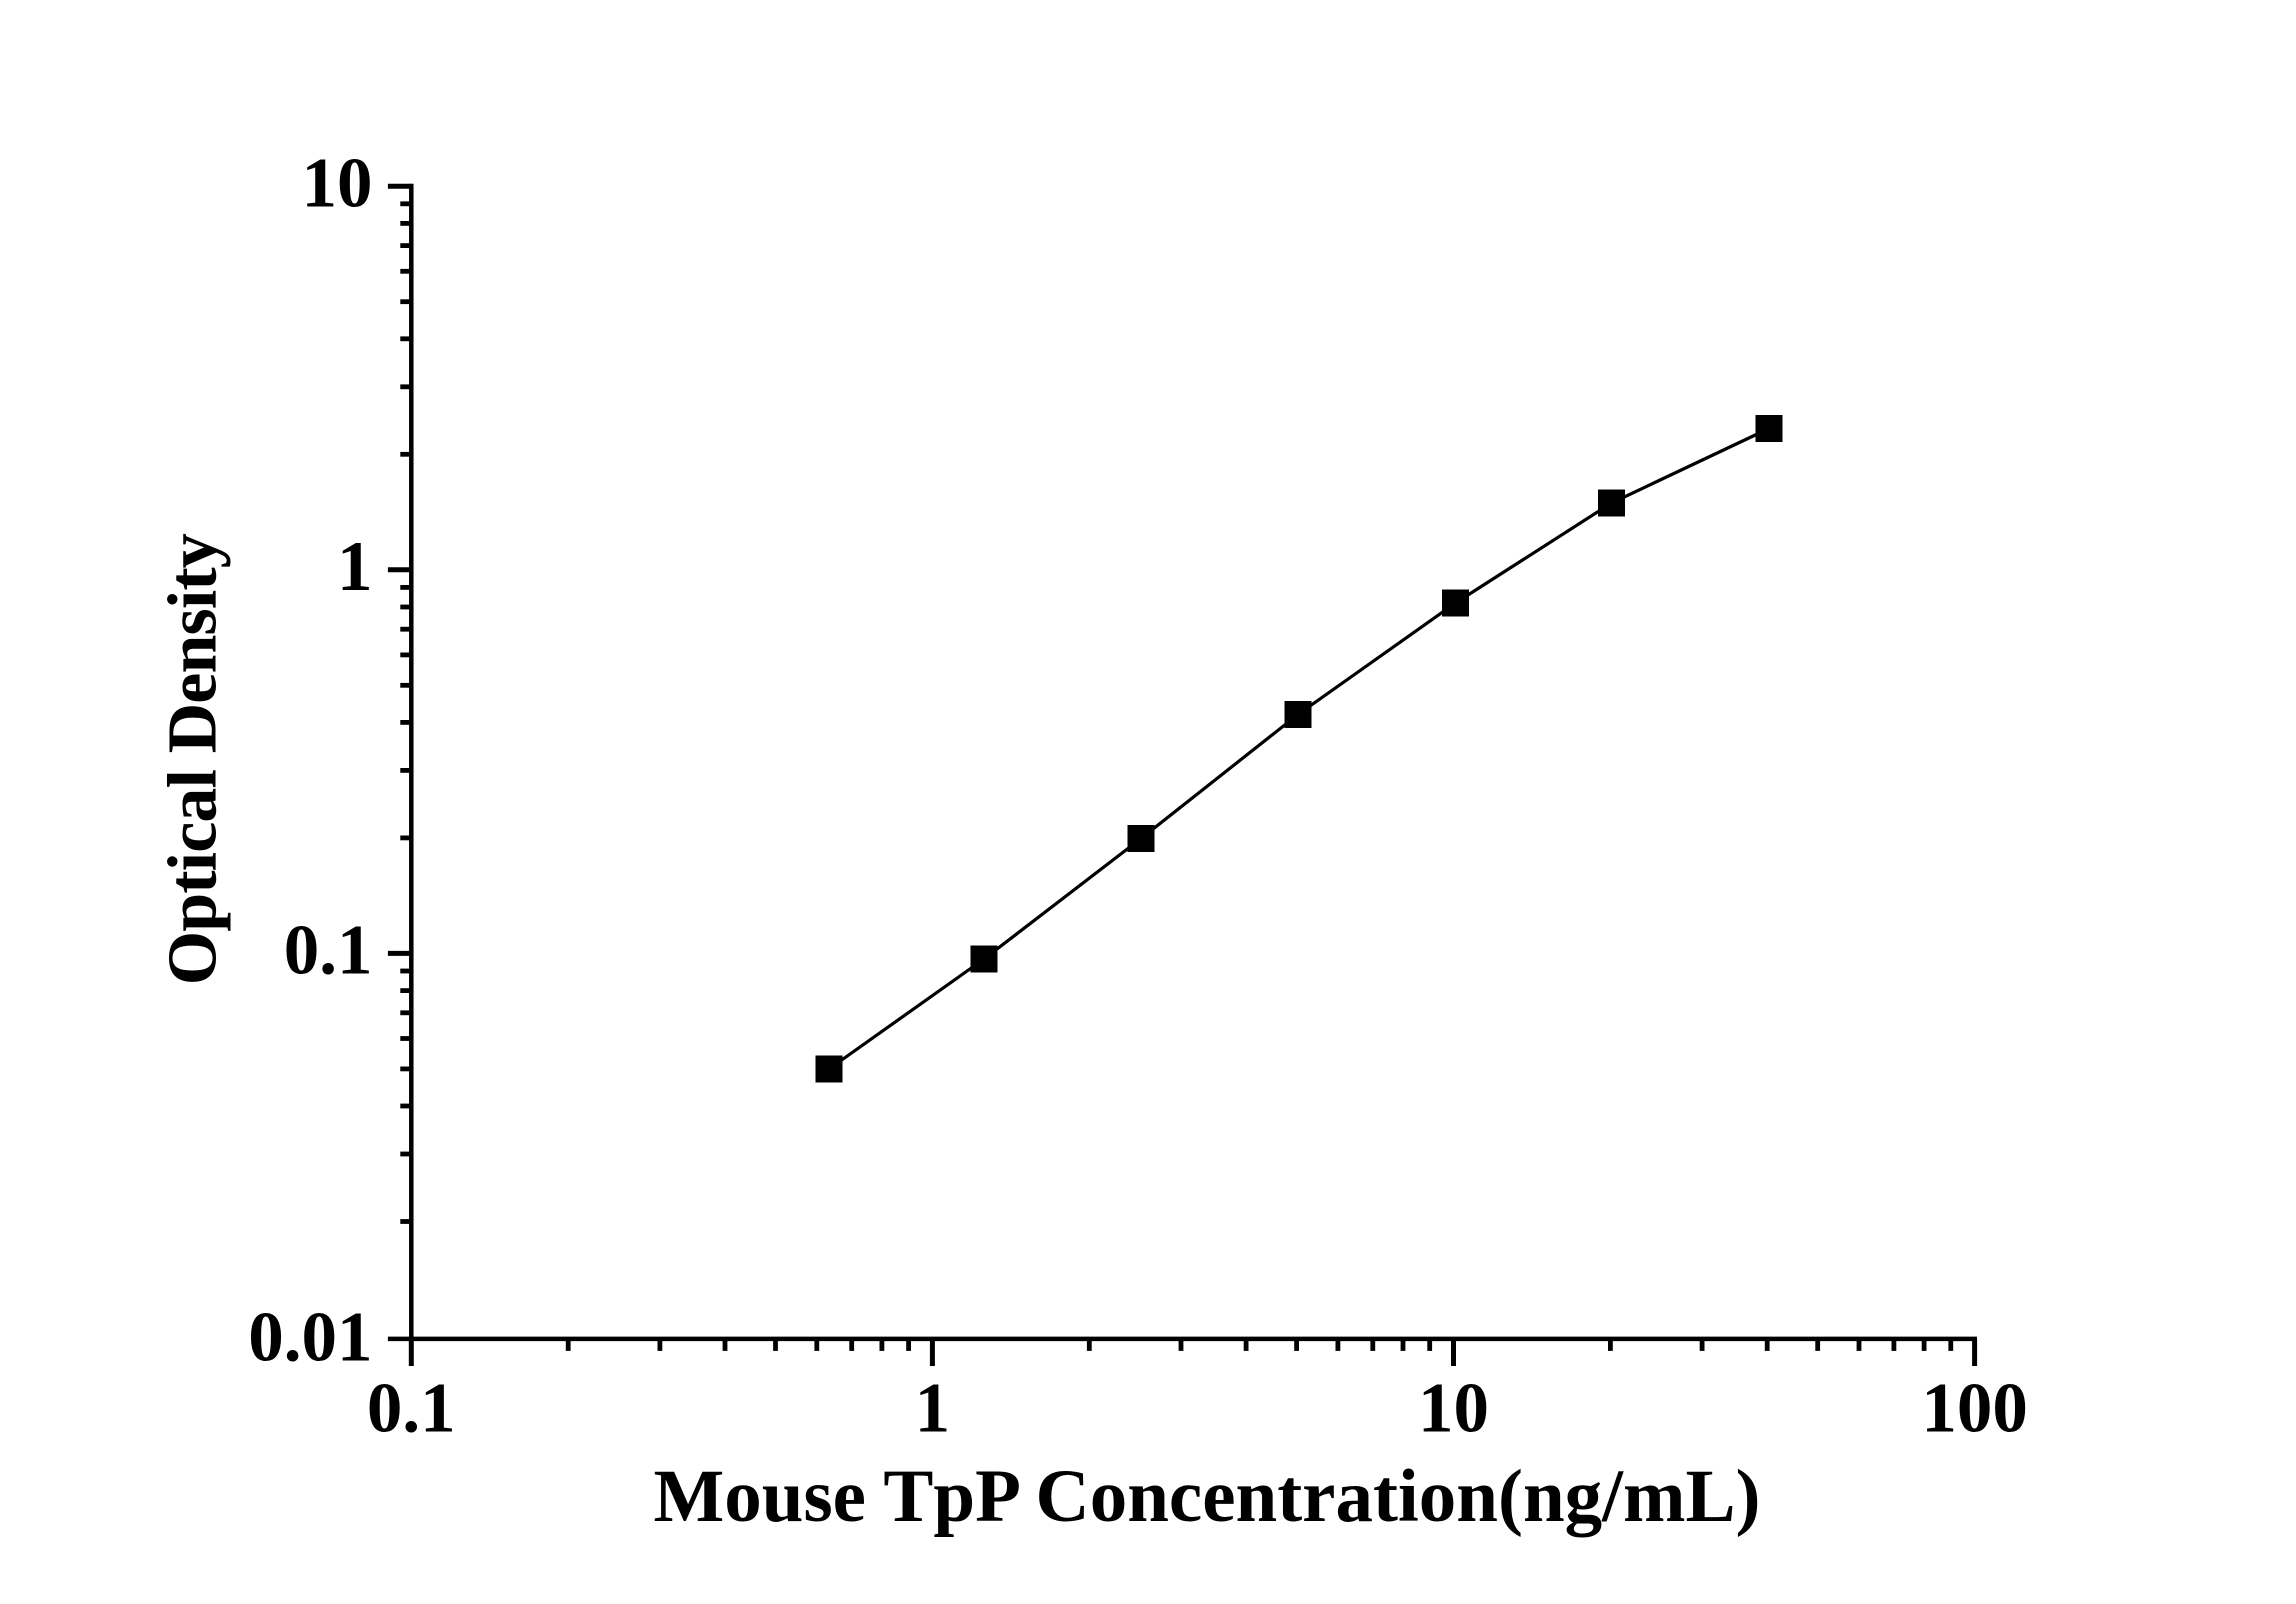 The height and width of the screenshot is (1604, 2296). Describe the element at coordinates (1207, 1496) in the screenshot. I see `svg-text: Mouse TpP Concentration(ng/mL)` at that location.